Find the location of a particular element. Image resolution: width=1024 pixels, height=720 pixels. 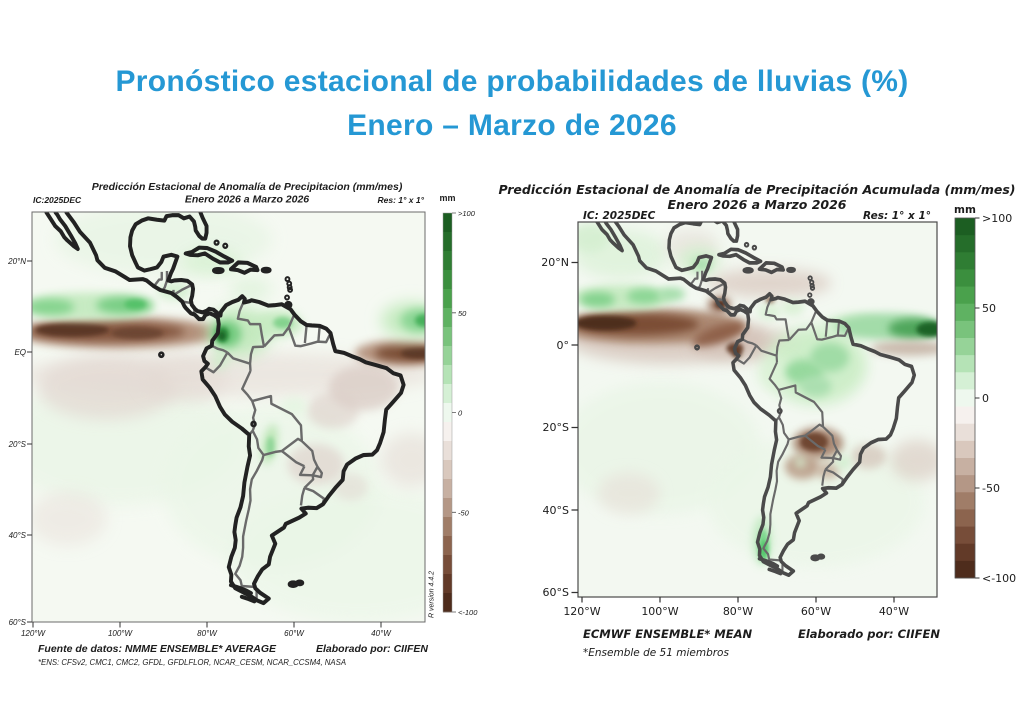

right-map-init-condition-label: IC: 2025DEC is located at coordinates (619, 216).